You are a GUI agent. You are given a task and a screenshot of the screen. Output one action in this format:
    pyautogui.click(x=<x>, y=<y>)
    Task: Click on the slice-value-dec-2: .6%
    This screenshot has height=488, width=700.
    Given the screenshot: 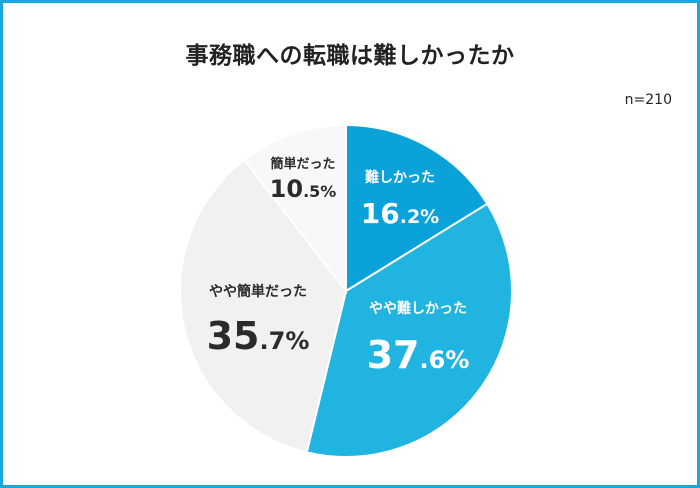 What is the action you would take?
    pyautogui.click(x=445, y=360)
    